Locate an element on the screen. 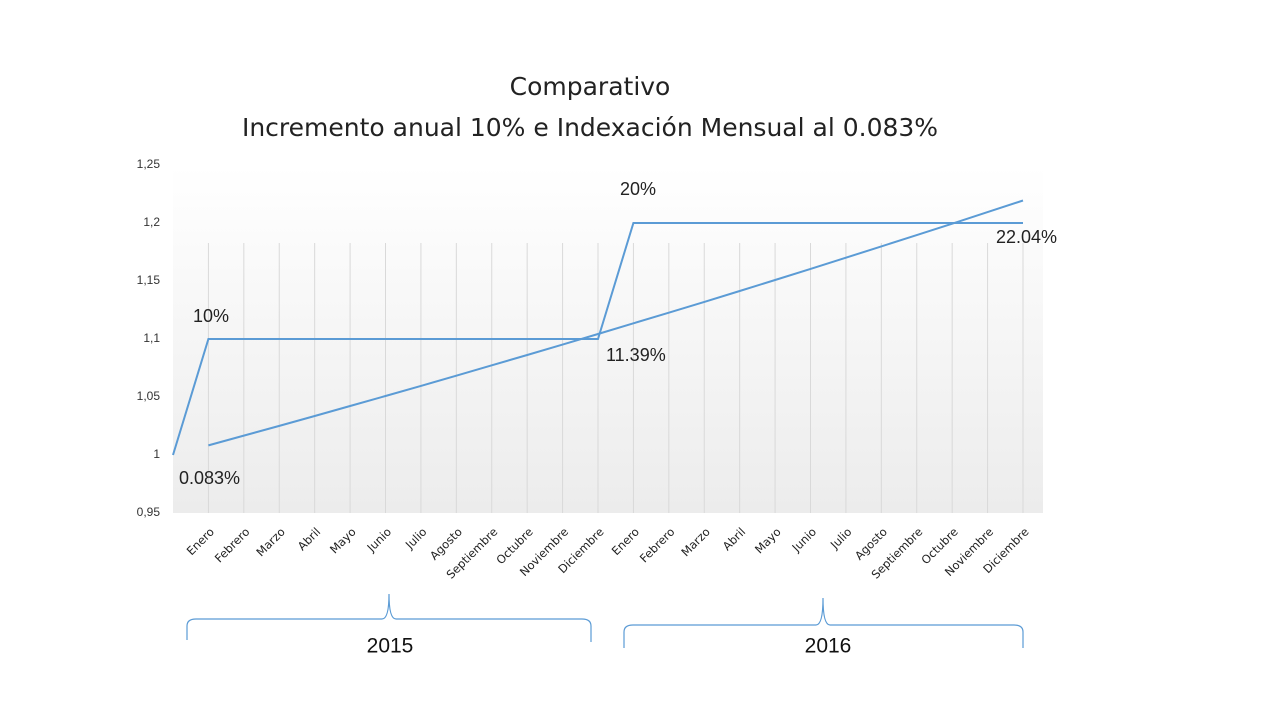 This screenshot has width=1280, height=720. y-tick-label: 1,1 is located at coordinates (151, 338).